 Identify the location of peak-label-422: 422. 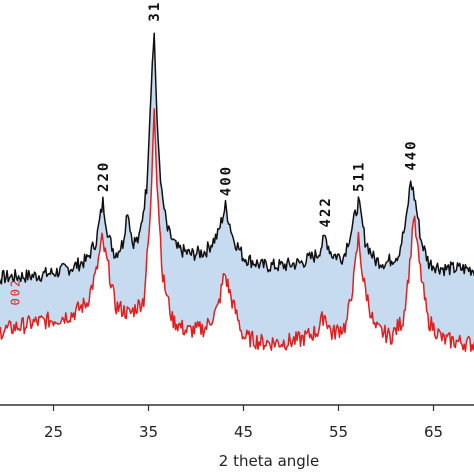
(326, 211).